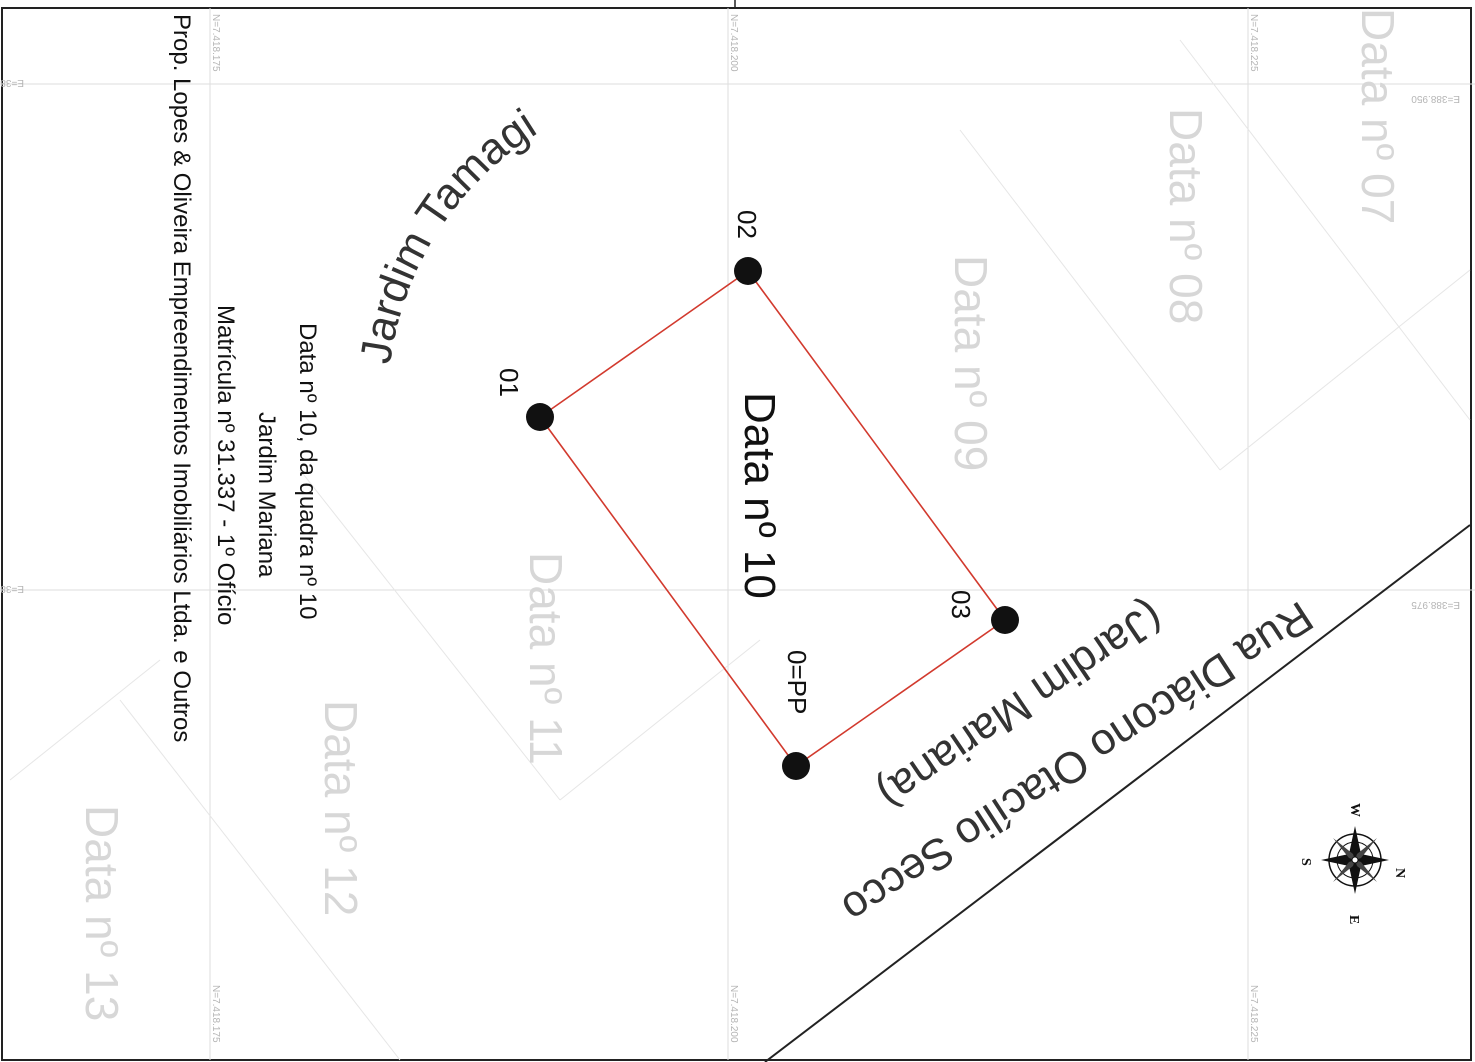 Image resolution: width=1475 pixels, height=1062 pixels. Describe the element at coordinates (225, 465) in the screenshot. I see `info-line-3: Matrícula nº 31.337 - 1º Ofício` at that location.